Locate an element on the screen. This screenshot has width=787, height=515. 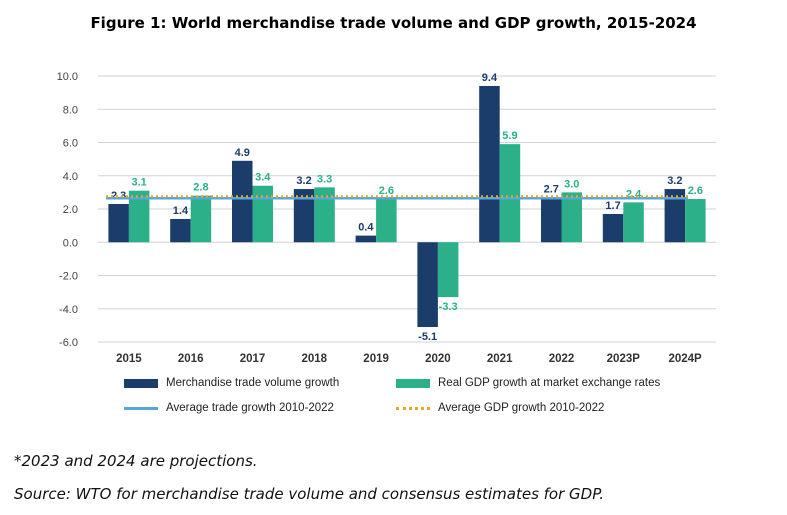
trade-data-label: 0.4 is located at coordinates (366, 228).